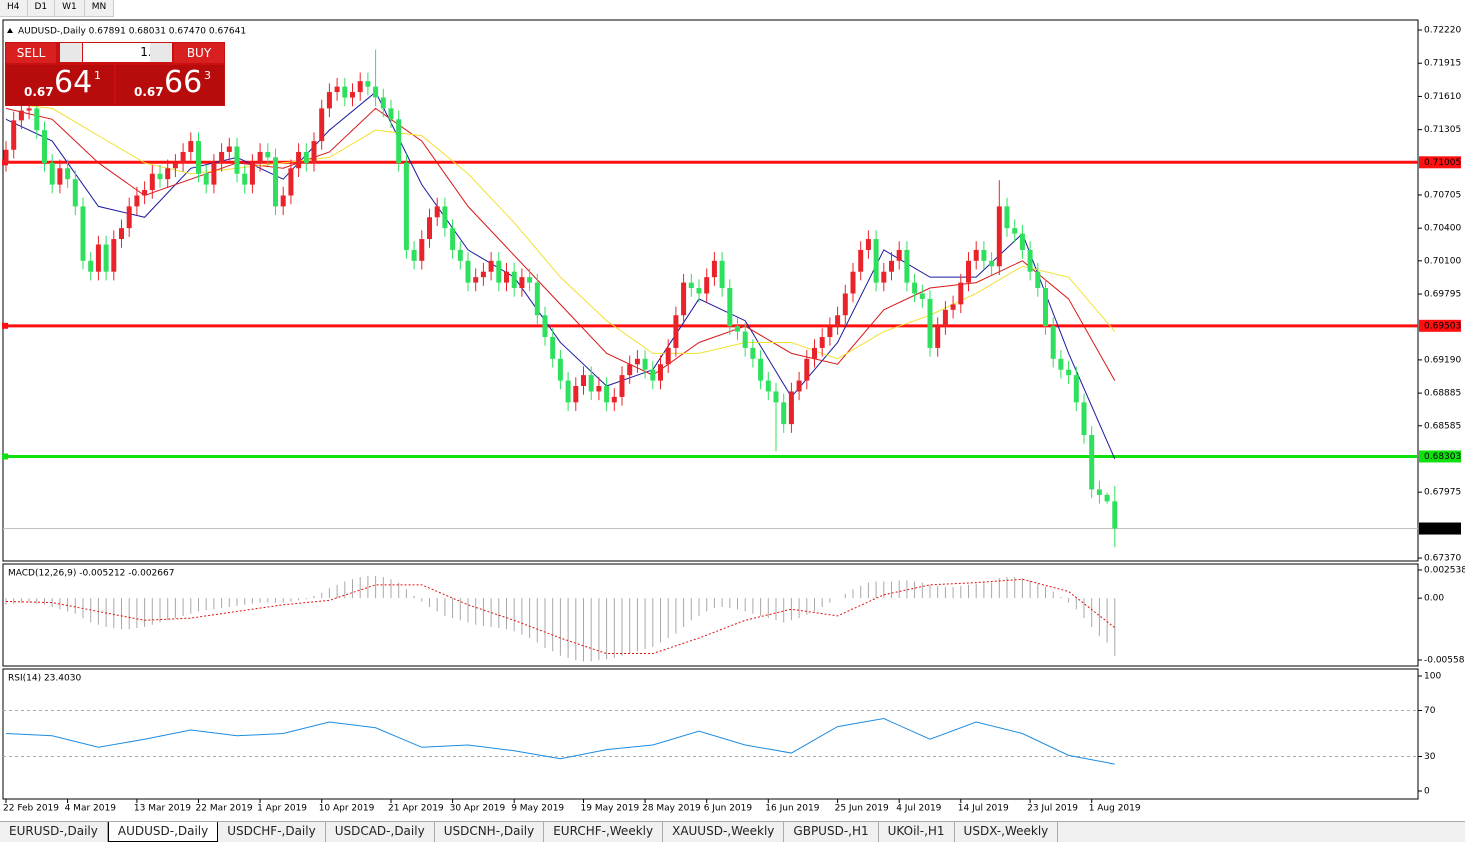 The width and height of the screenshot is (1465, 842). What do you see at coordinates (42, 8) in the screenshot?
I see `timeframe-button: D1` at bounding box center [42, 8].